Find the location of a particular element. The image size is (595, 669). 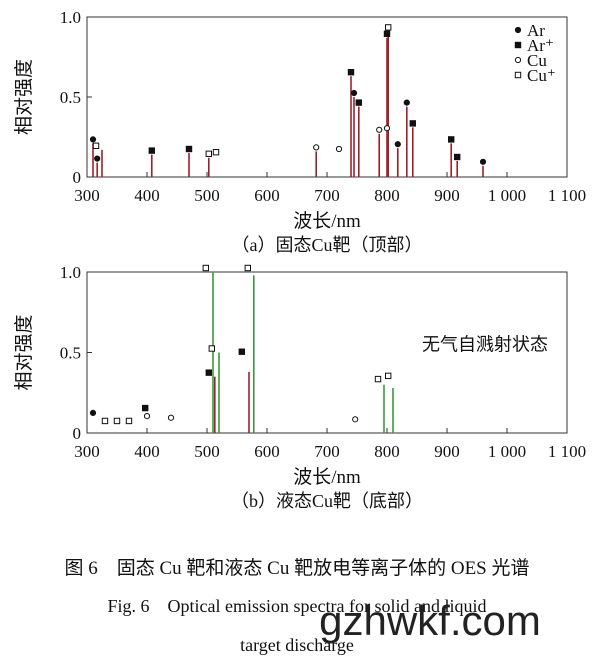

watermark: gzhwkf.com is located at coordinates (430, 620).